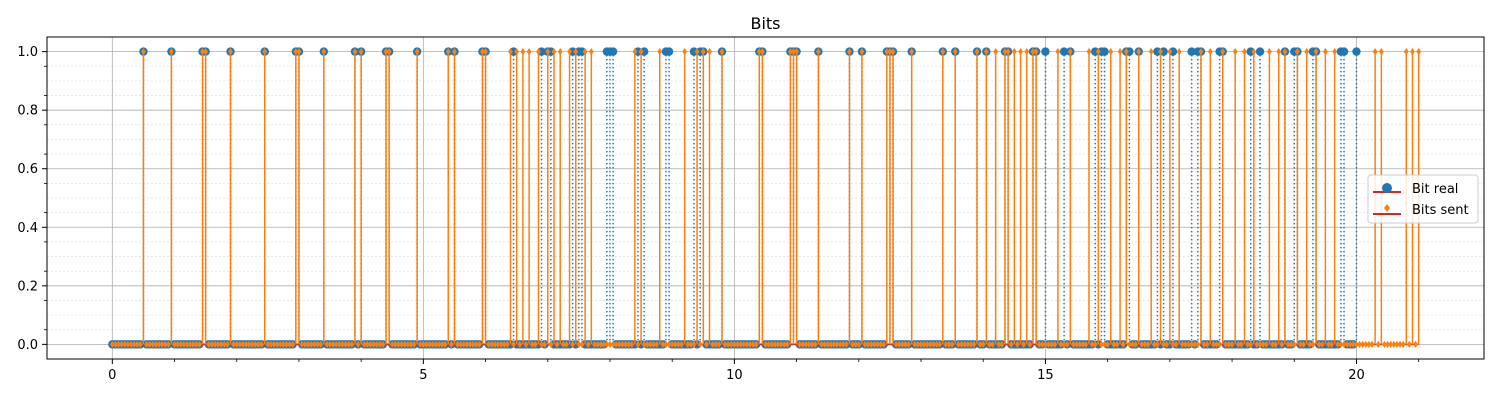 The image size is (1500, 400). I want to click on x-tick-label: 15, so click(1045, 375).